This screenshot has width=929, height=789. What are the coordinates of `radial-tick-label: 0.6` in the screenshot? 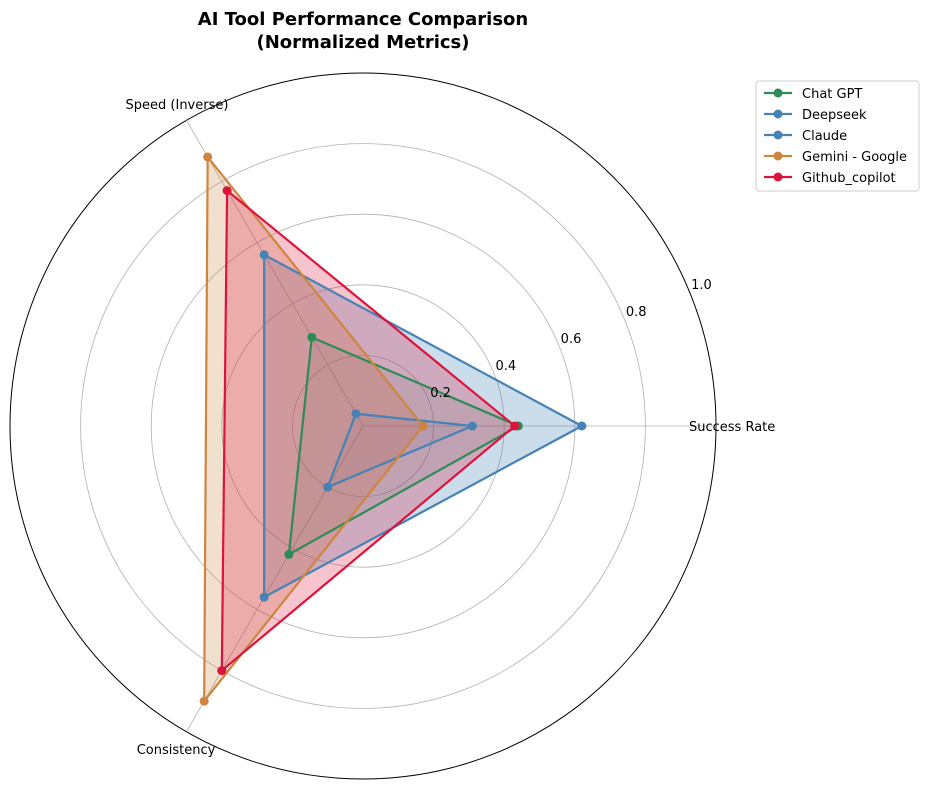 It's located at (571, 339).